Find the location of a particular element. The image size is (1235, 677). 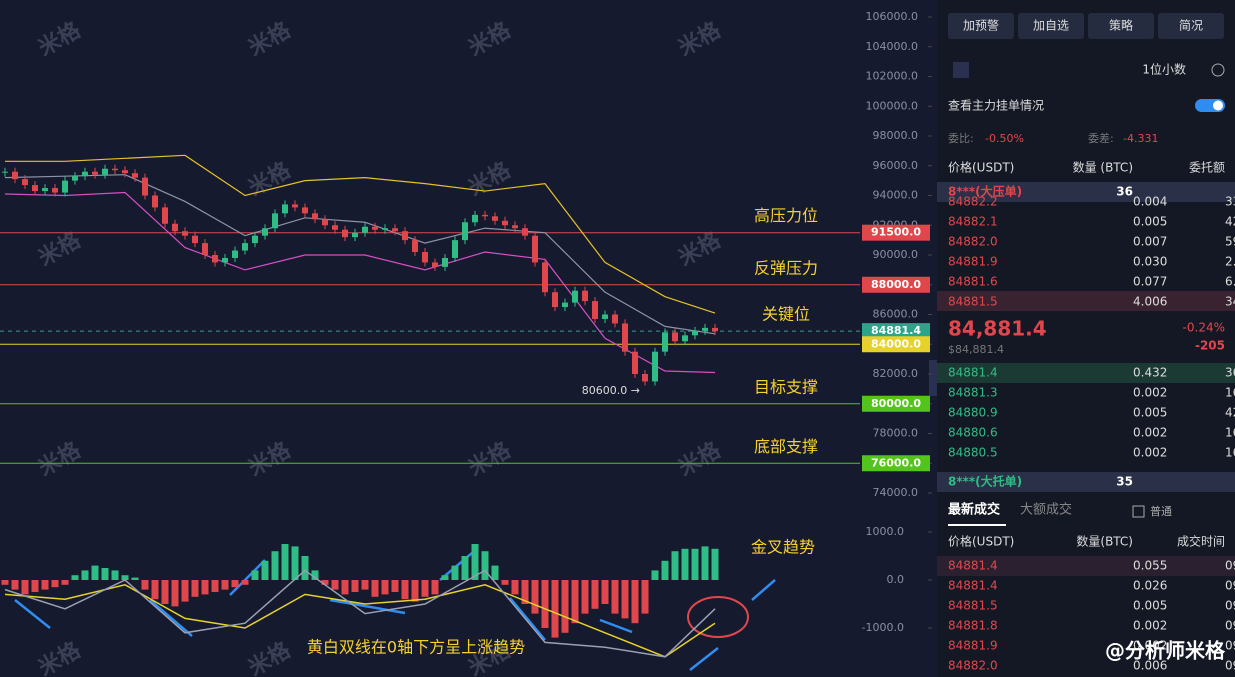

y-tick-label: 106000.0 is located at coordinates (892, 16).